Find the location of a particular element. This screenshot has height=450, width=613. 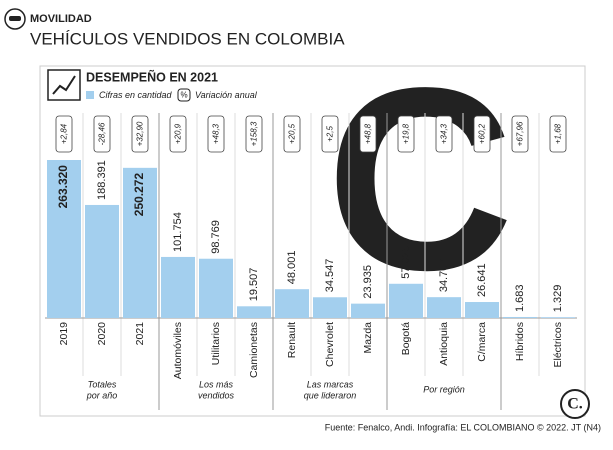

group-label: que lideraron is located at coordinates (330, 395).